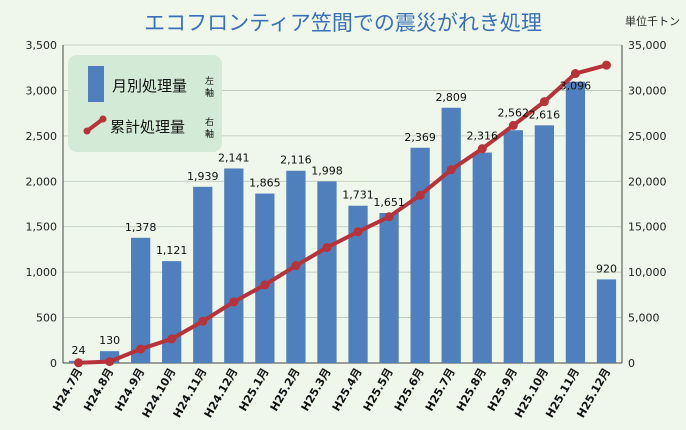 The image size is (686, 430). I want to click on y-left-tick-label: 2,500, so click(42, 136).